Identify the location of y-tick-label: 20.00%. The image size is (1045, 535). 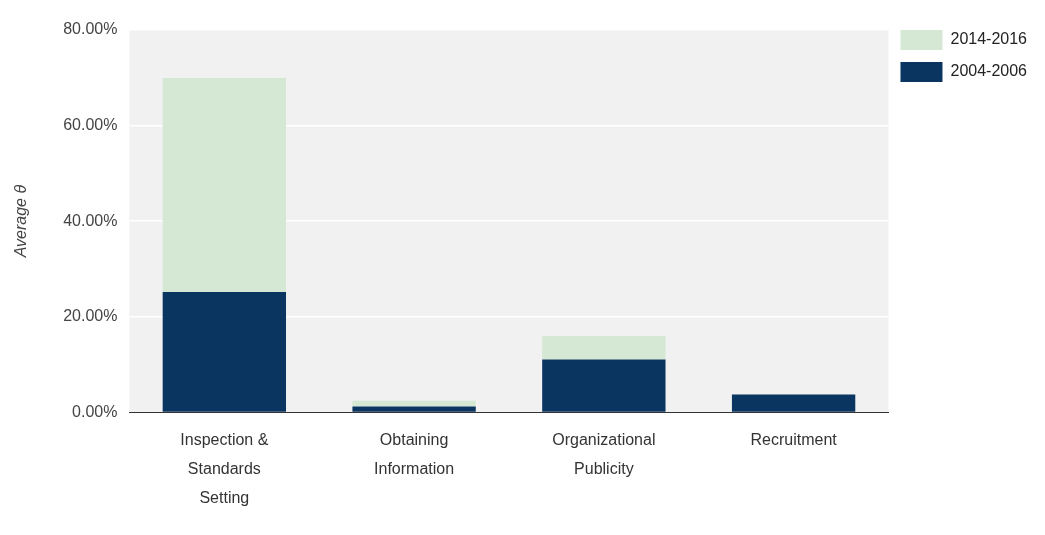
(90, 316).